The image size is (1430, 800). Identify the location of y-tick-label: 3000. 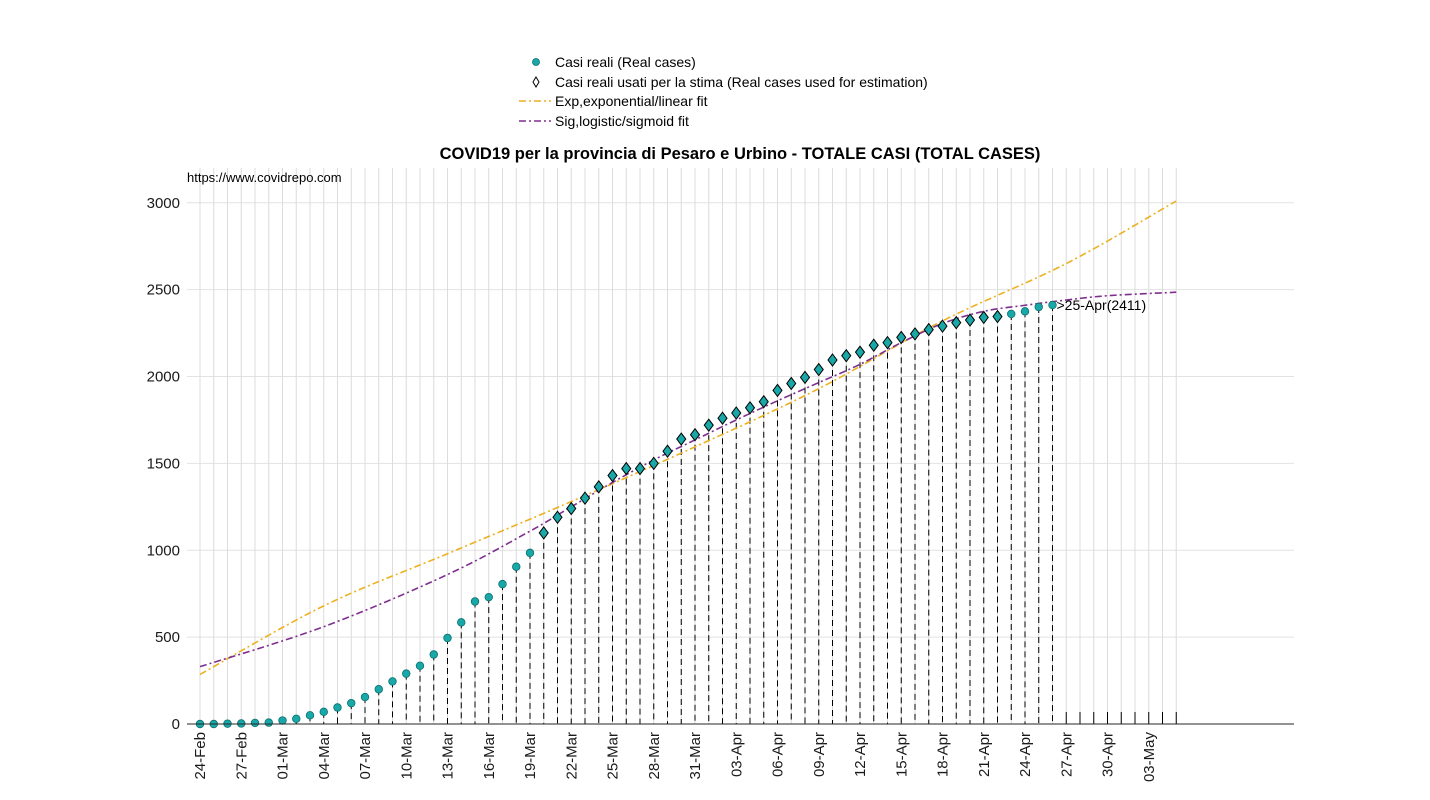
(163, 203).